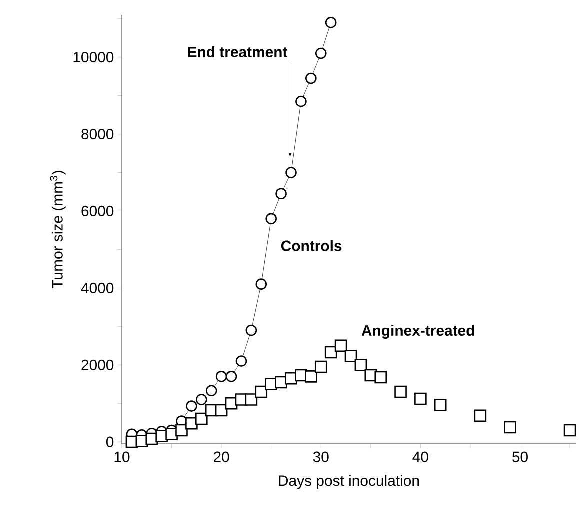 The height and width of the screenshot is (522, 579). I want to click on x-tick-label: 20, so click(222, 457).